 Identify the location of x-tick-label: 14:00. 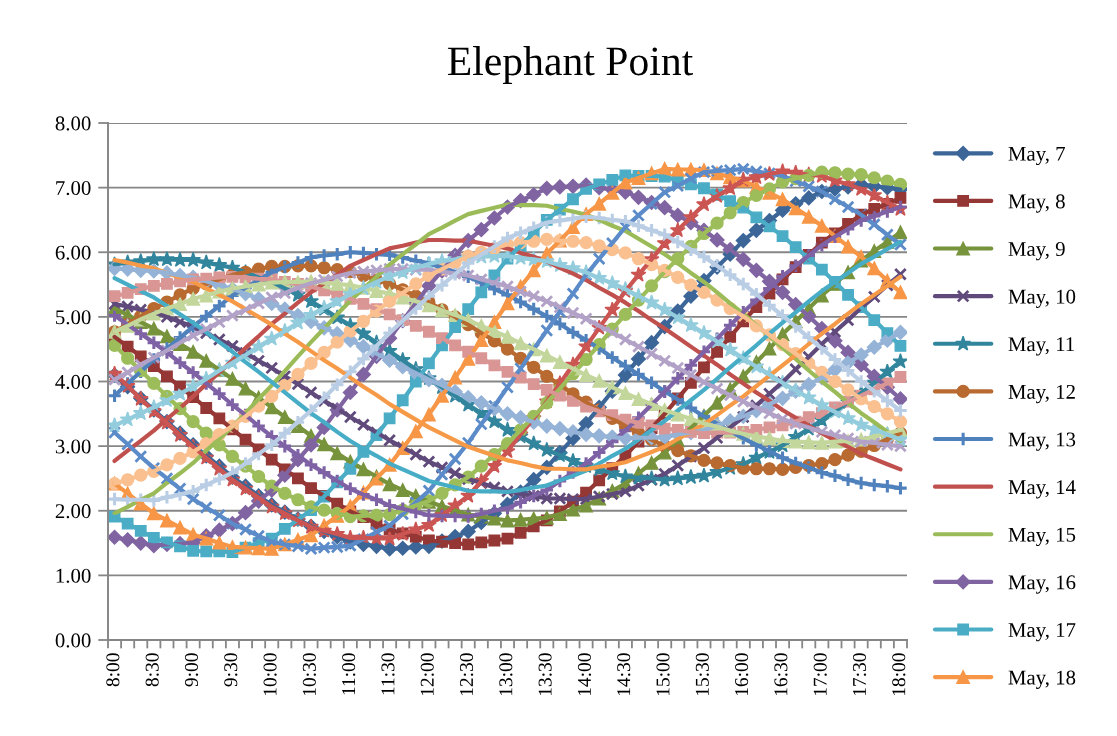
(584, 674).